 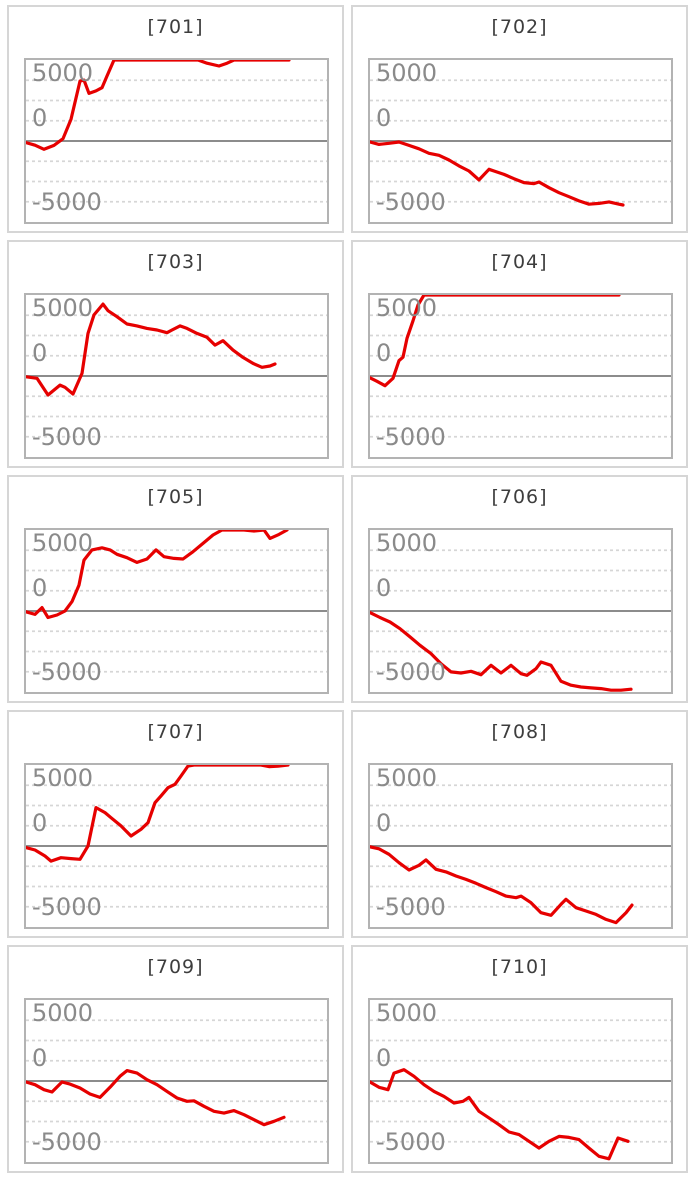 I want to click on chart-title: [706], so click(x=519, y=497).